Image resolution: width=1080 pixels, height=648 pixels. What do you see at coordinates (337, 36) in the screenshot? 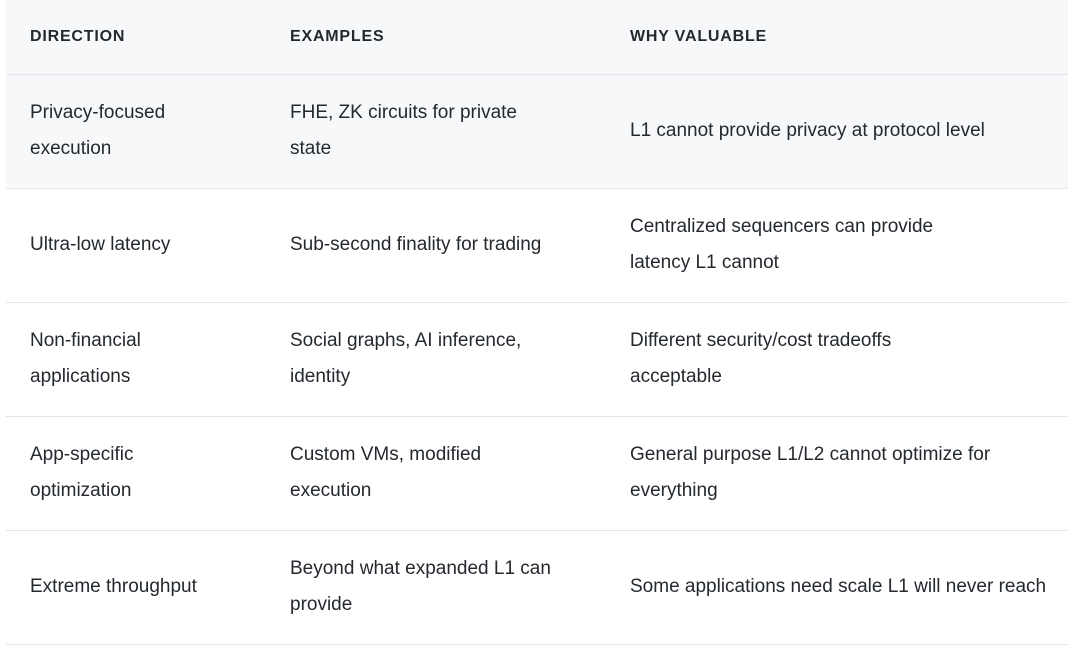
I see `header-examples: EXAMPLES` at bounding box center [337, 36].